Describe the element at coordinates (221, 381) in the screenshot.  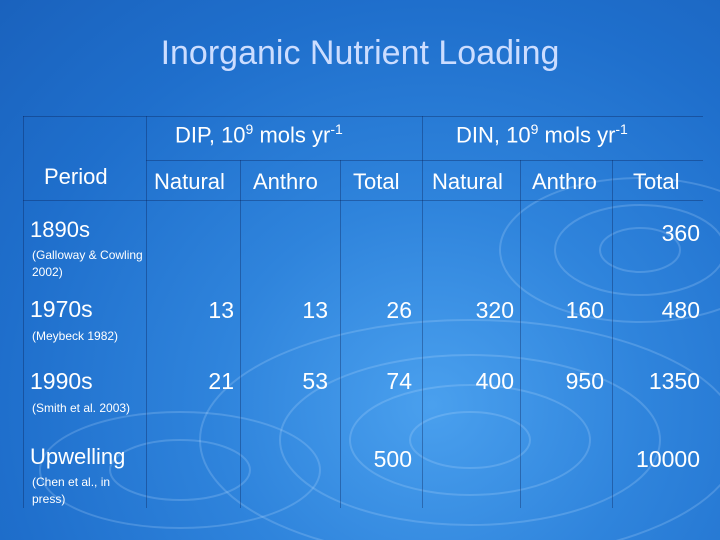
I see `cell-dip-natural: 21` at that location.